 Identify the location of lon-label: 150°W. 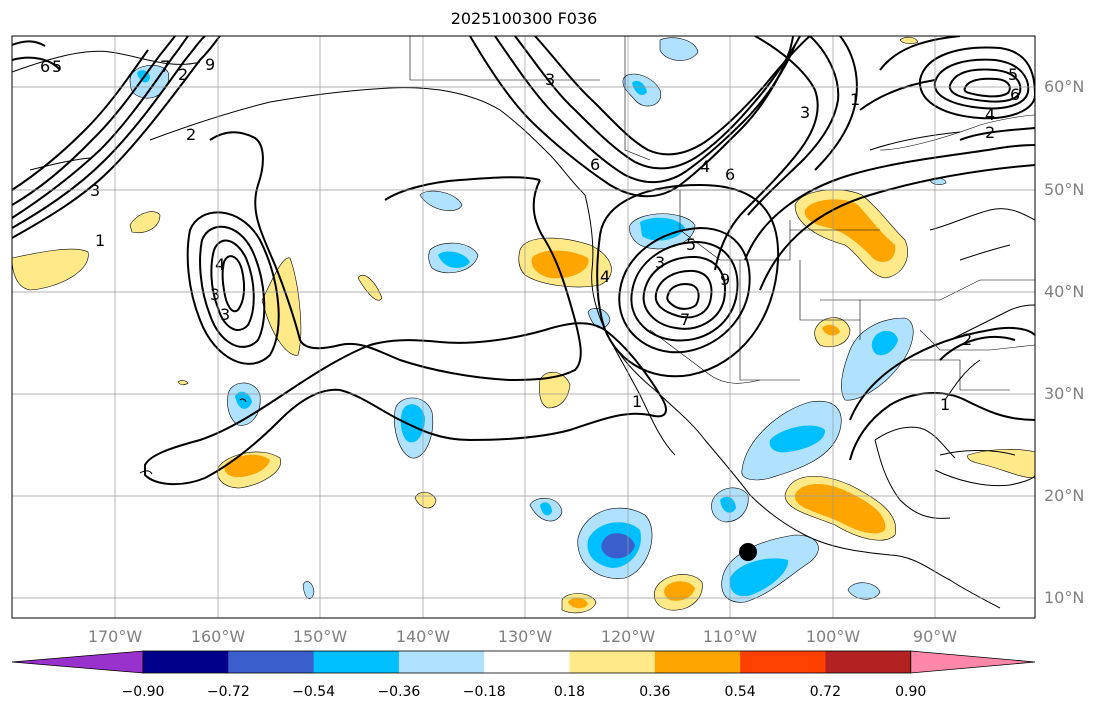
(320, 636).